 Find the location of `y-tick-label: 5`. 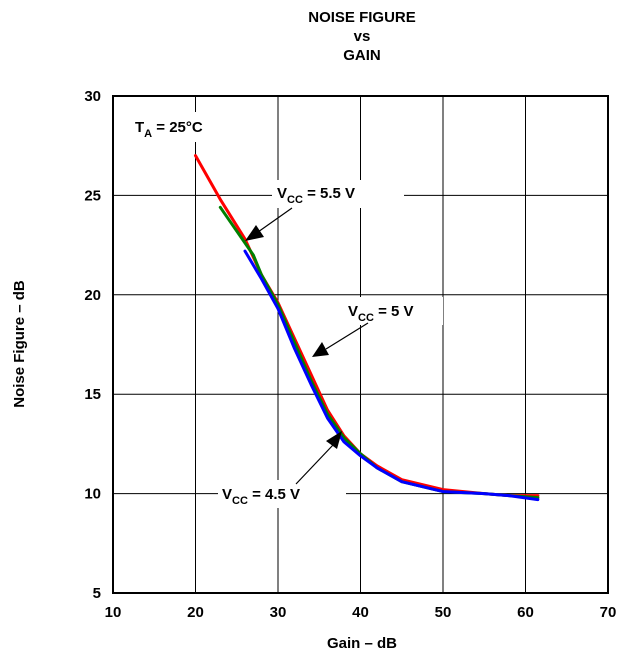

y-tick-label: 5 is located at coordinates (97, 593).